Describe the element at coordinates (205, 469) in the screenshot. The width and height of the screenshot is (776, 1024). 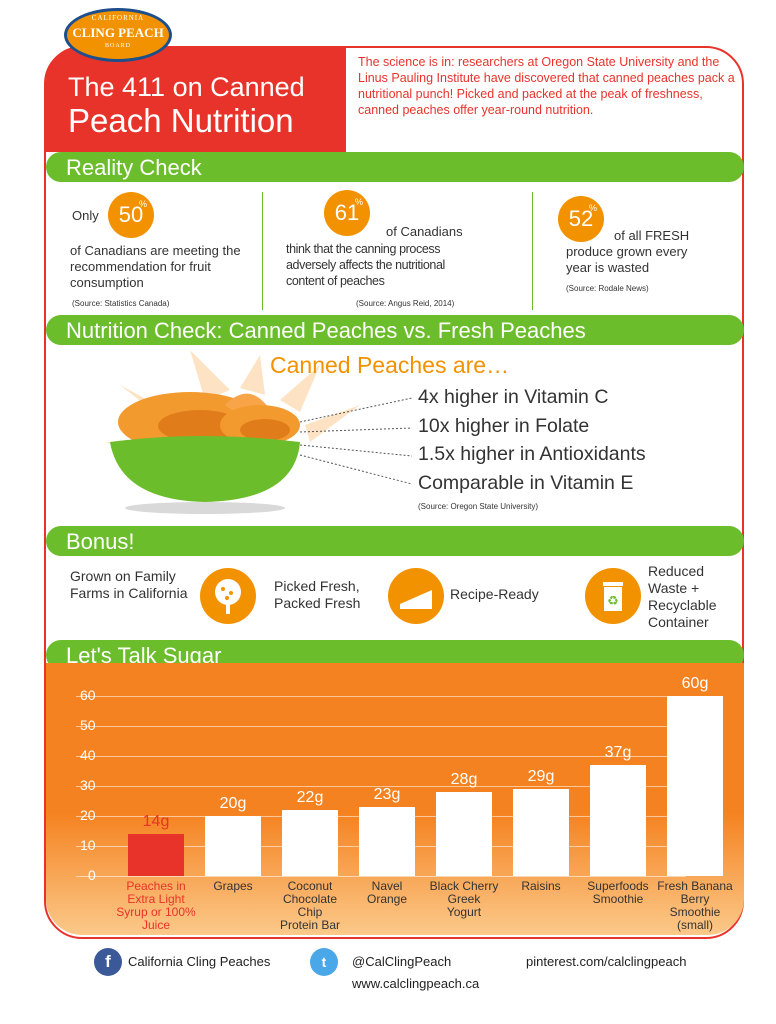
I see `green-bowl` at that location.